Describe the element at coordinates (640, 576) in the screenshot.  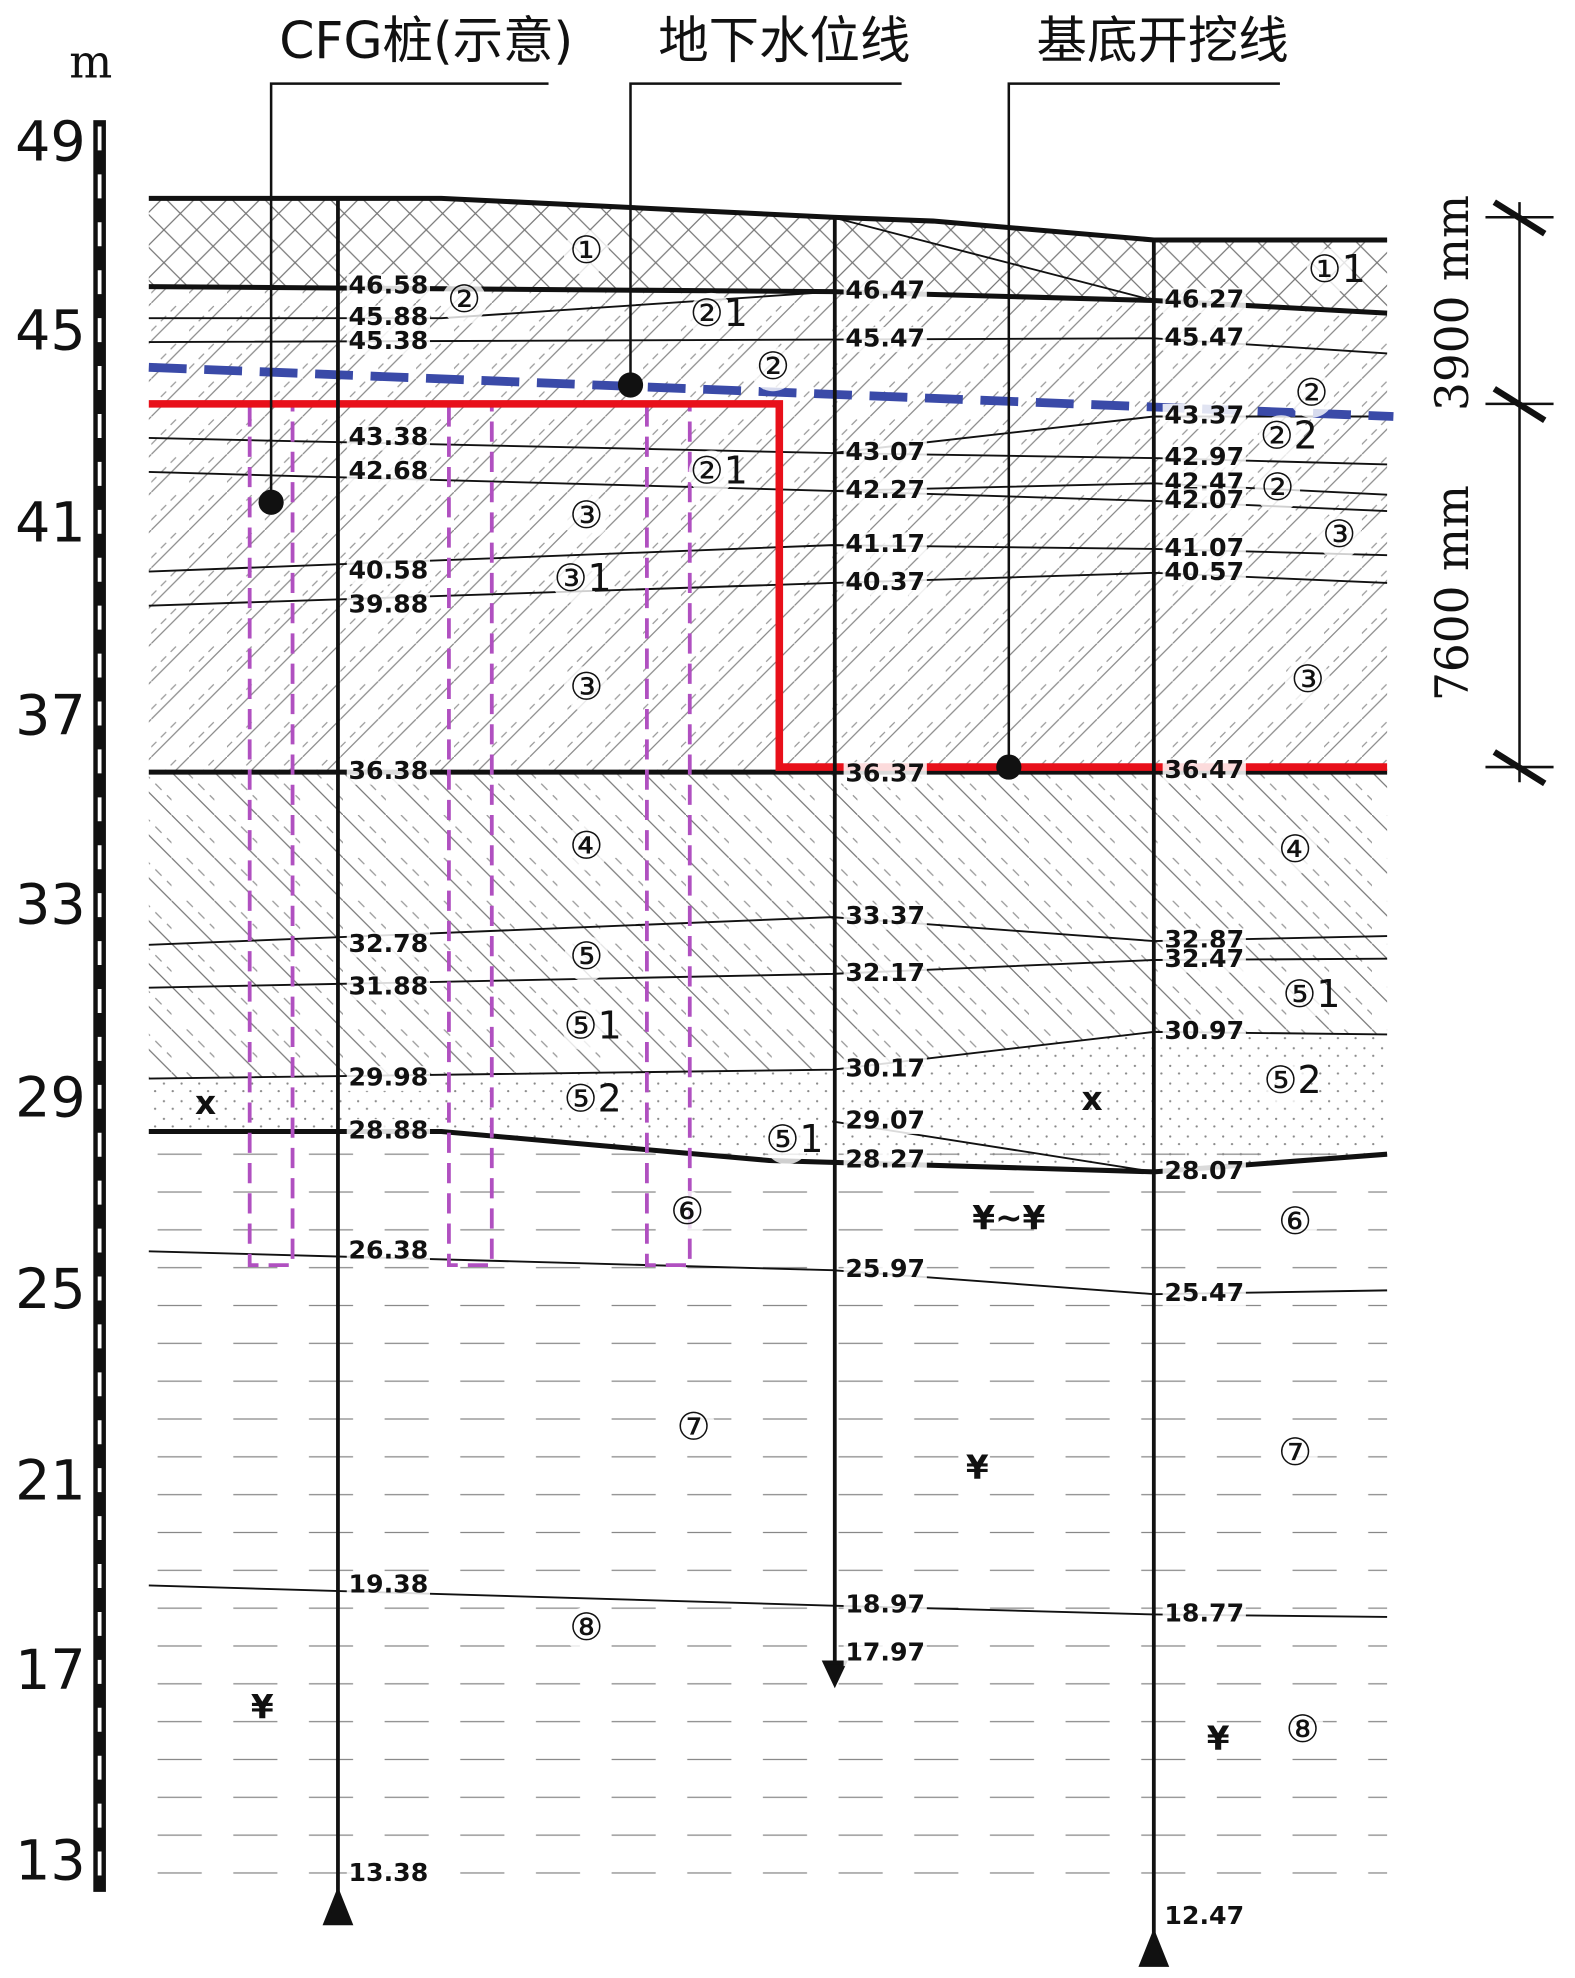
I see `callout-dots` at that location.